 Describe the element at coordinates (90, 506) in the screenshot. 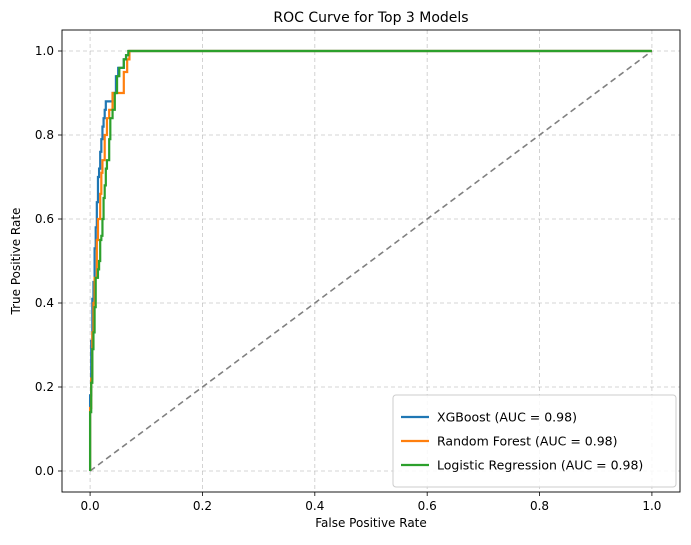

I see `x-tick-label: 0.0` at that location.